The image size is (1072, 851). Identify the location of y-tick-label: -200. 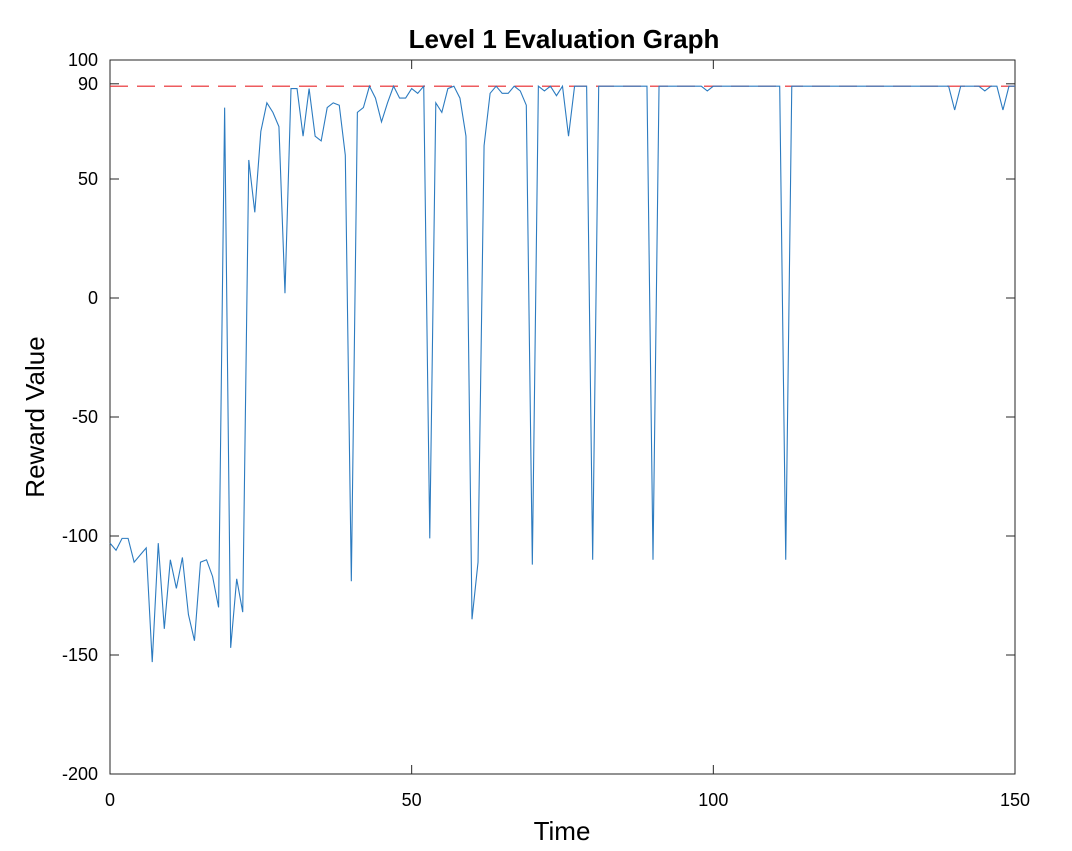
(80, 774).